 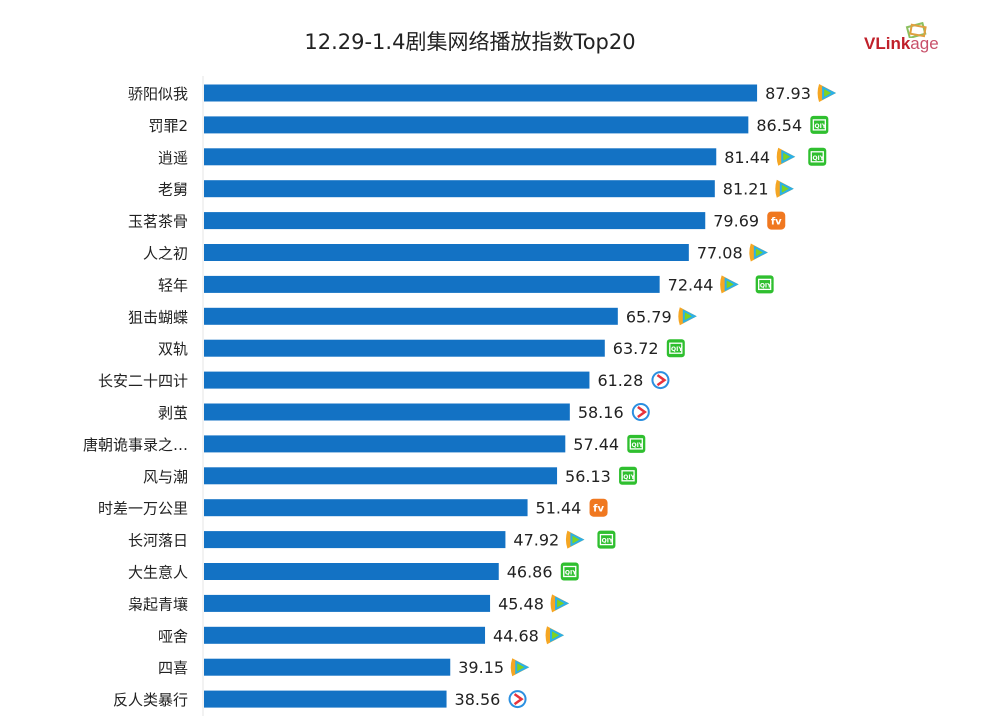 What do you see at coordinates (478, 699) in the screenshot?
I see `value-label: 38.56` at bounding box center [478, 699].